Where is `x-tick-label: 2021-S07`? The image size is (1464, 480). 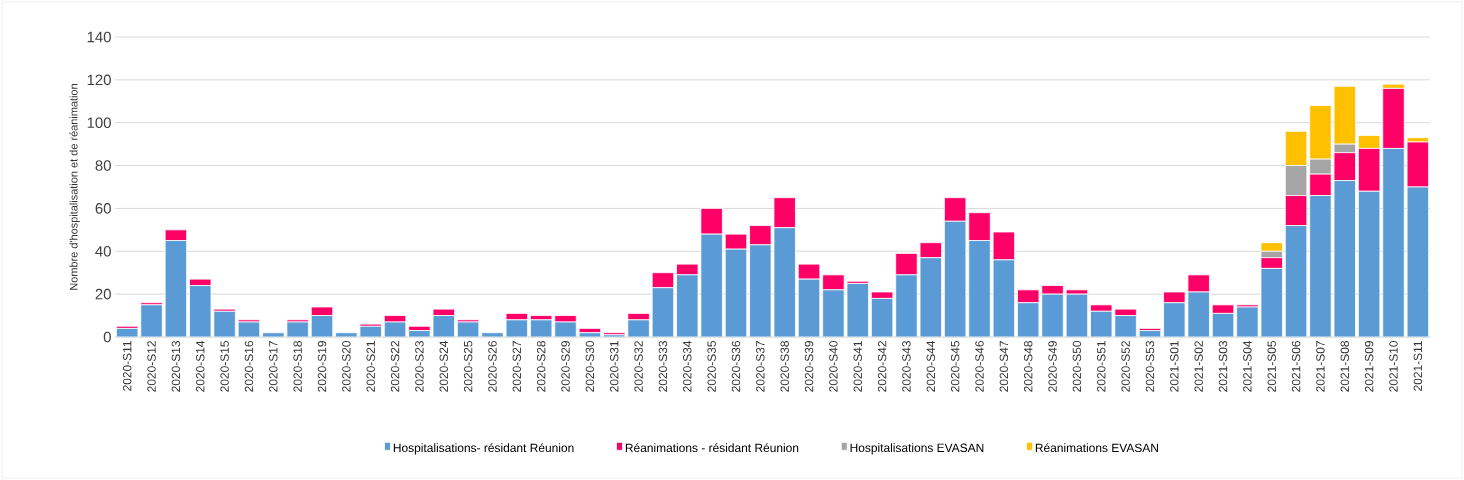
x-tick-label: 2021-S07 is located at coordinates (1320, 366).